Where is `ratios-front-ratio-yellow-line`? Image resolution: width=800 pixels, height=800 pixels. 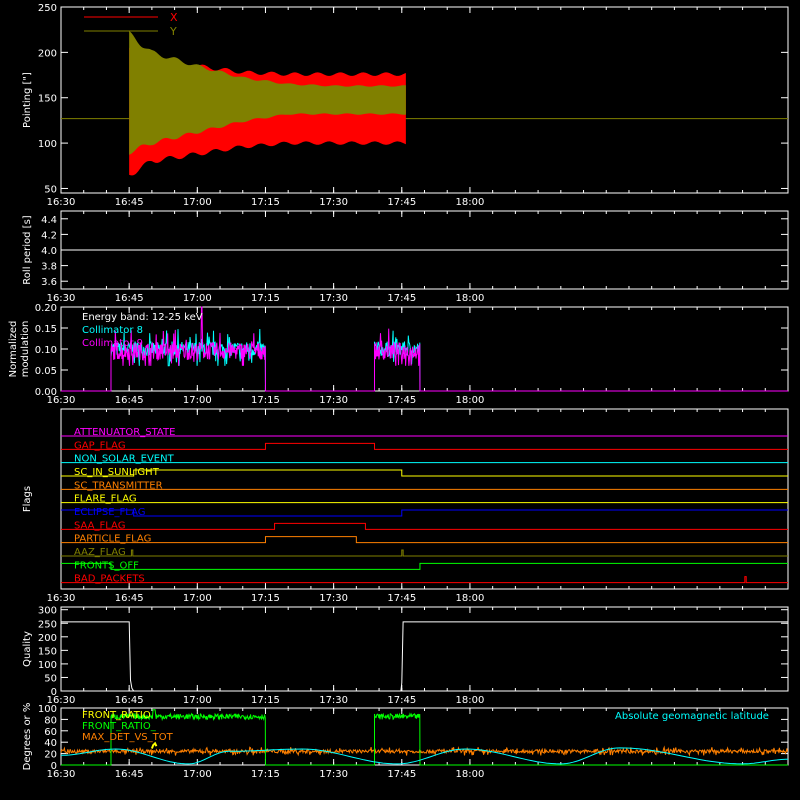
ratios-front-ratio-yellow-line is located at coordinates (154, 745).